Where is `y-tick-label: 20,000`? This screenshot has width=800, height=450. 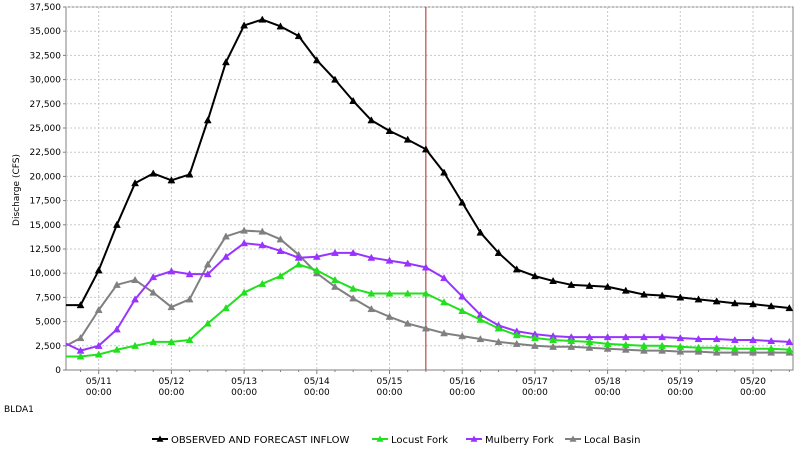
y-tick-label: 20,000 is located at coordinates (46, 177).